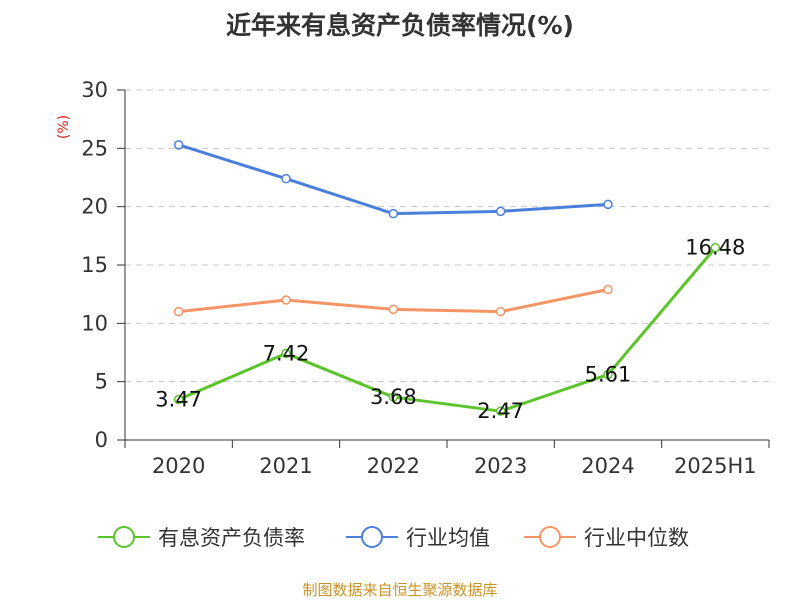 This screenshot has height=600, width=800. I want to click on y-axis: 0 5 10 15 20 25 30, so click(103, 265).